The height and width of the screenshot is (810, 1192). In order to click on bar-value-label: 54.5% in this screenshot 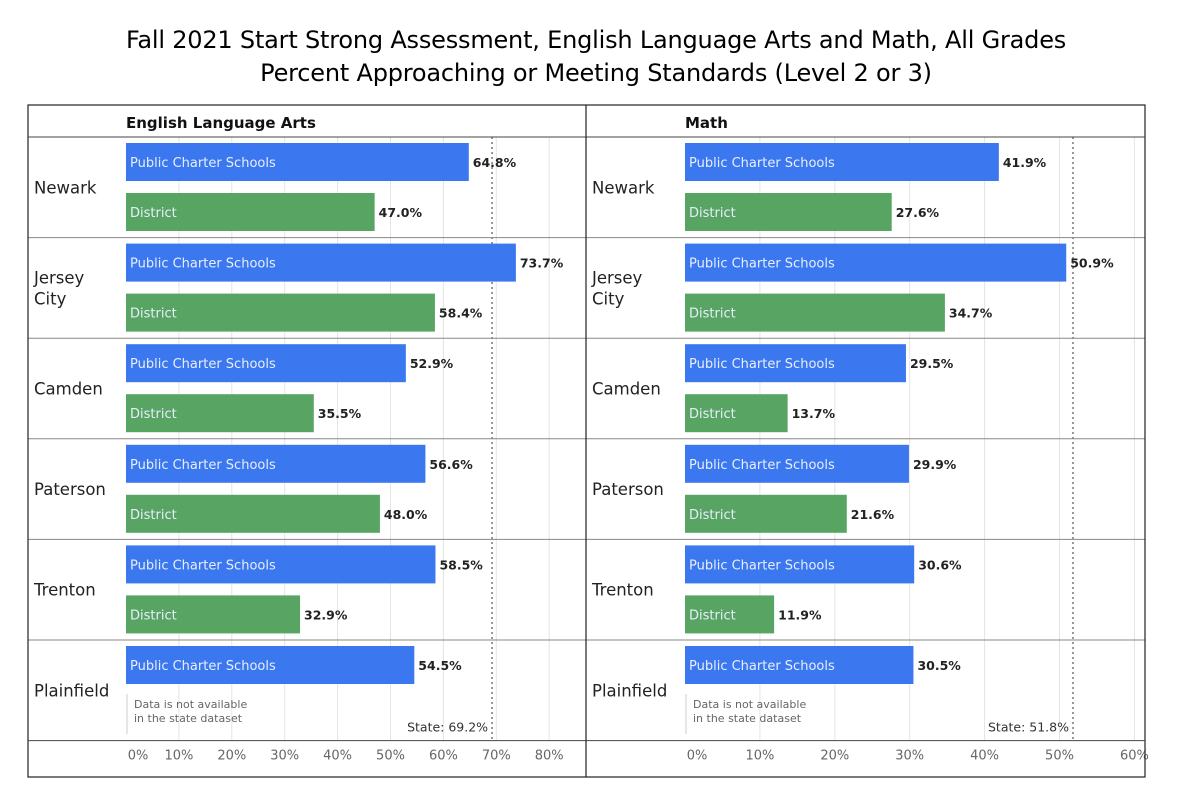, I will do `click(440, 665)`.